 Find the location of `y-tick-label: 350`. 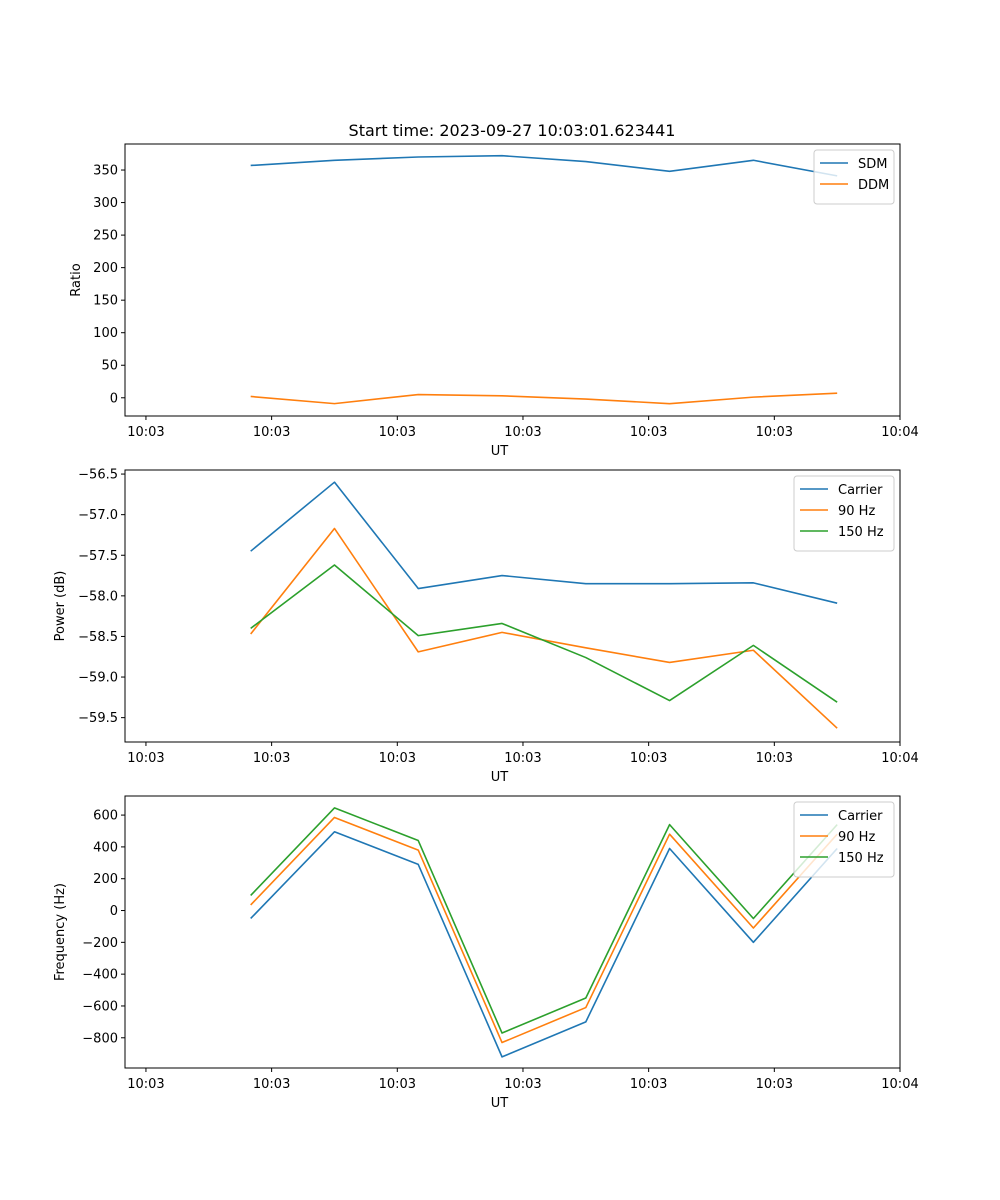

y-tick-label: 350 is located at coordinates (105, 171).